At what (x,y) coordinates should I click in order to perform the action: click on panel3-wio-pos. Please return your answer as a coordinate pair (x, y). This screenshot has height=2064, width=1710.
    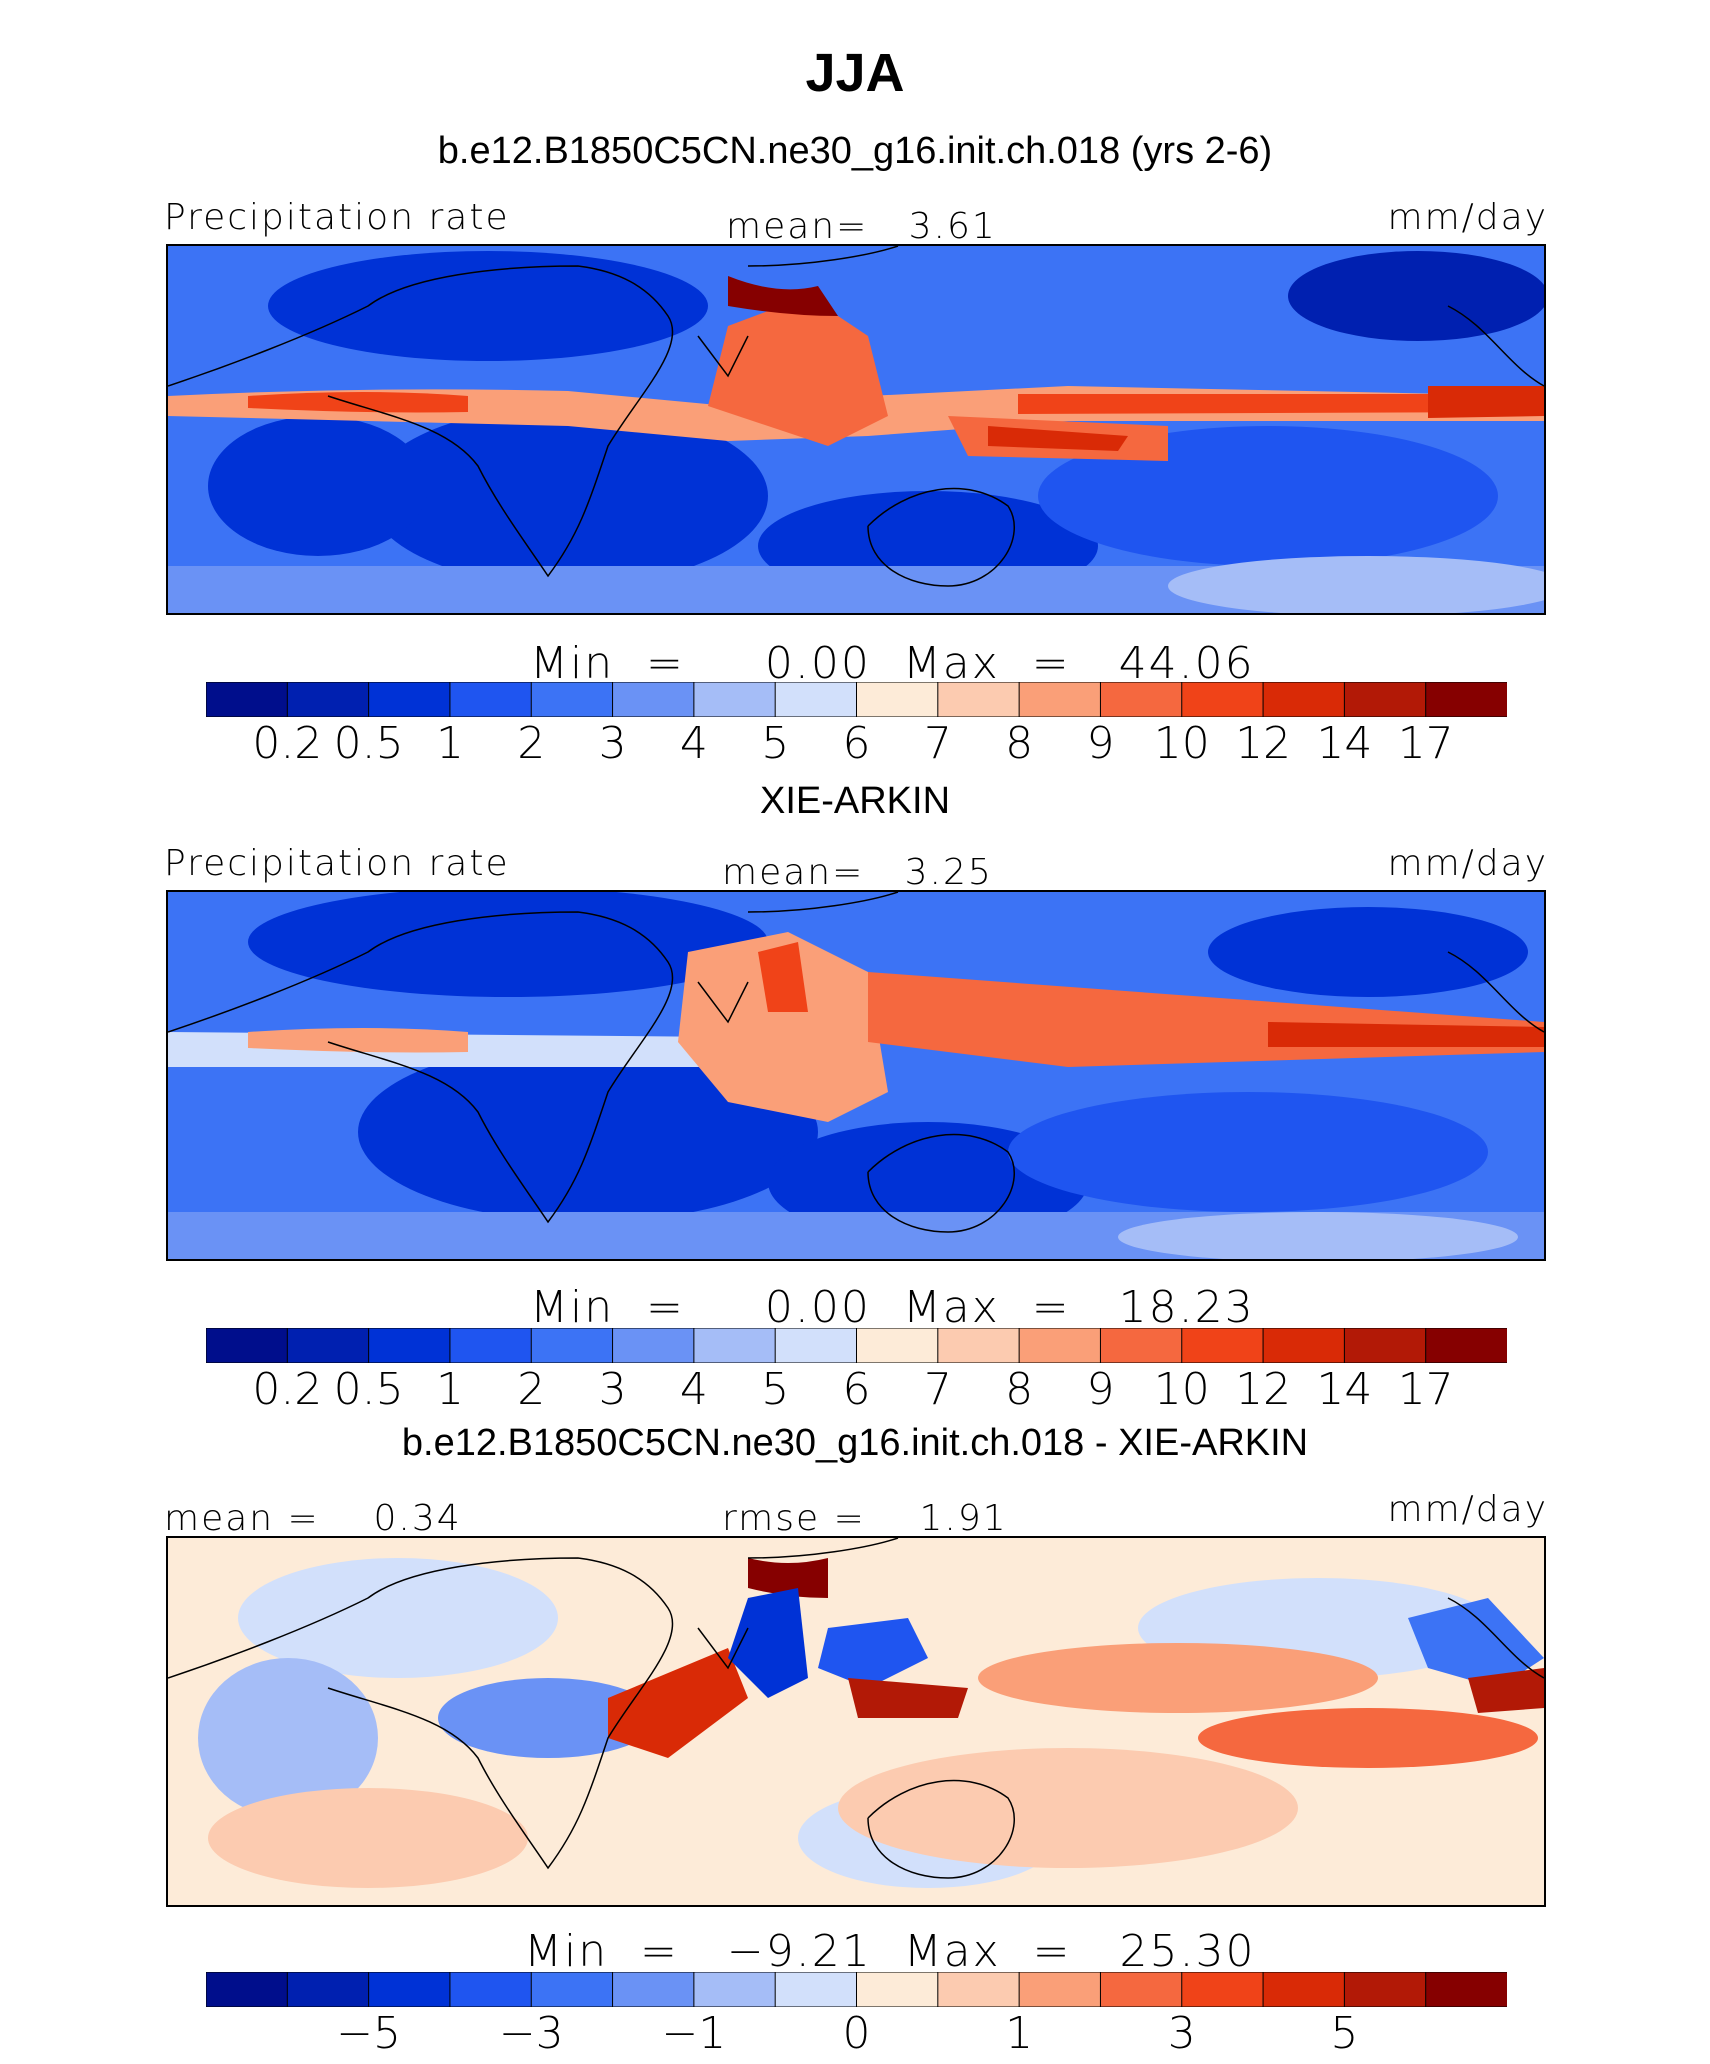
    Looking at the image, I should click on (678, 1703).